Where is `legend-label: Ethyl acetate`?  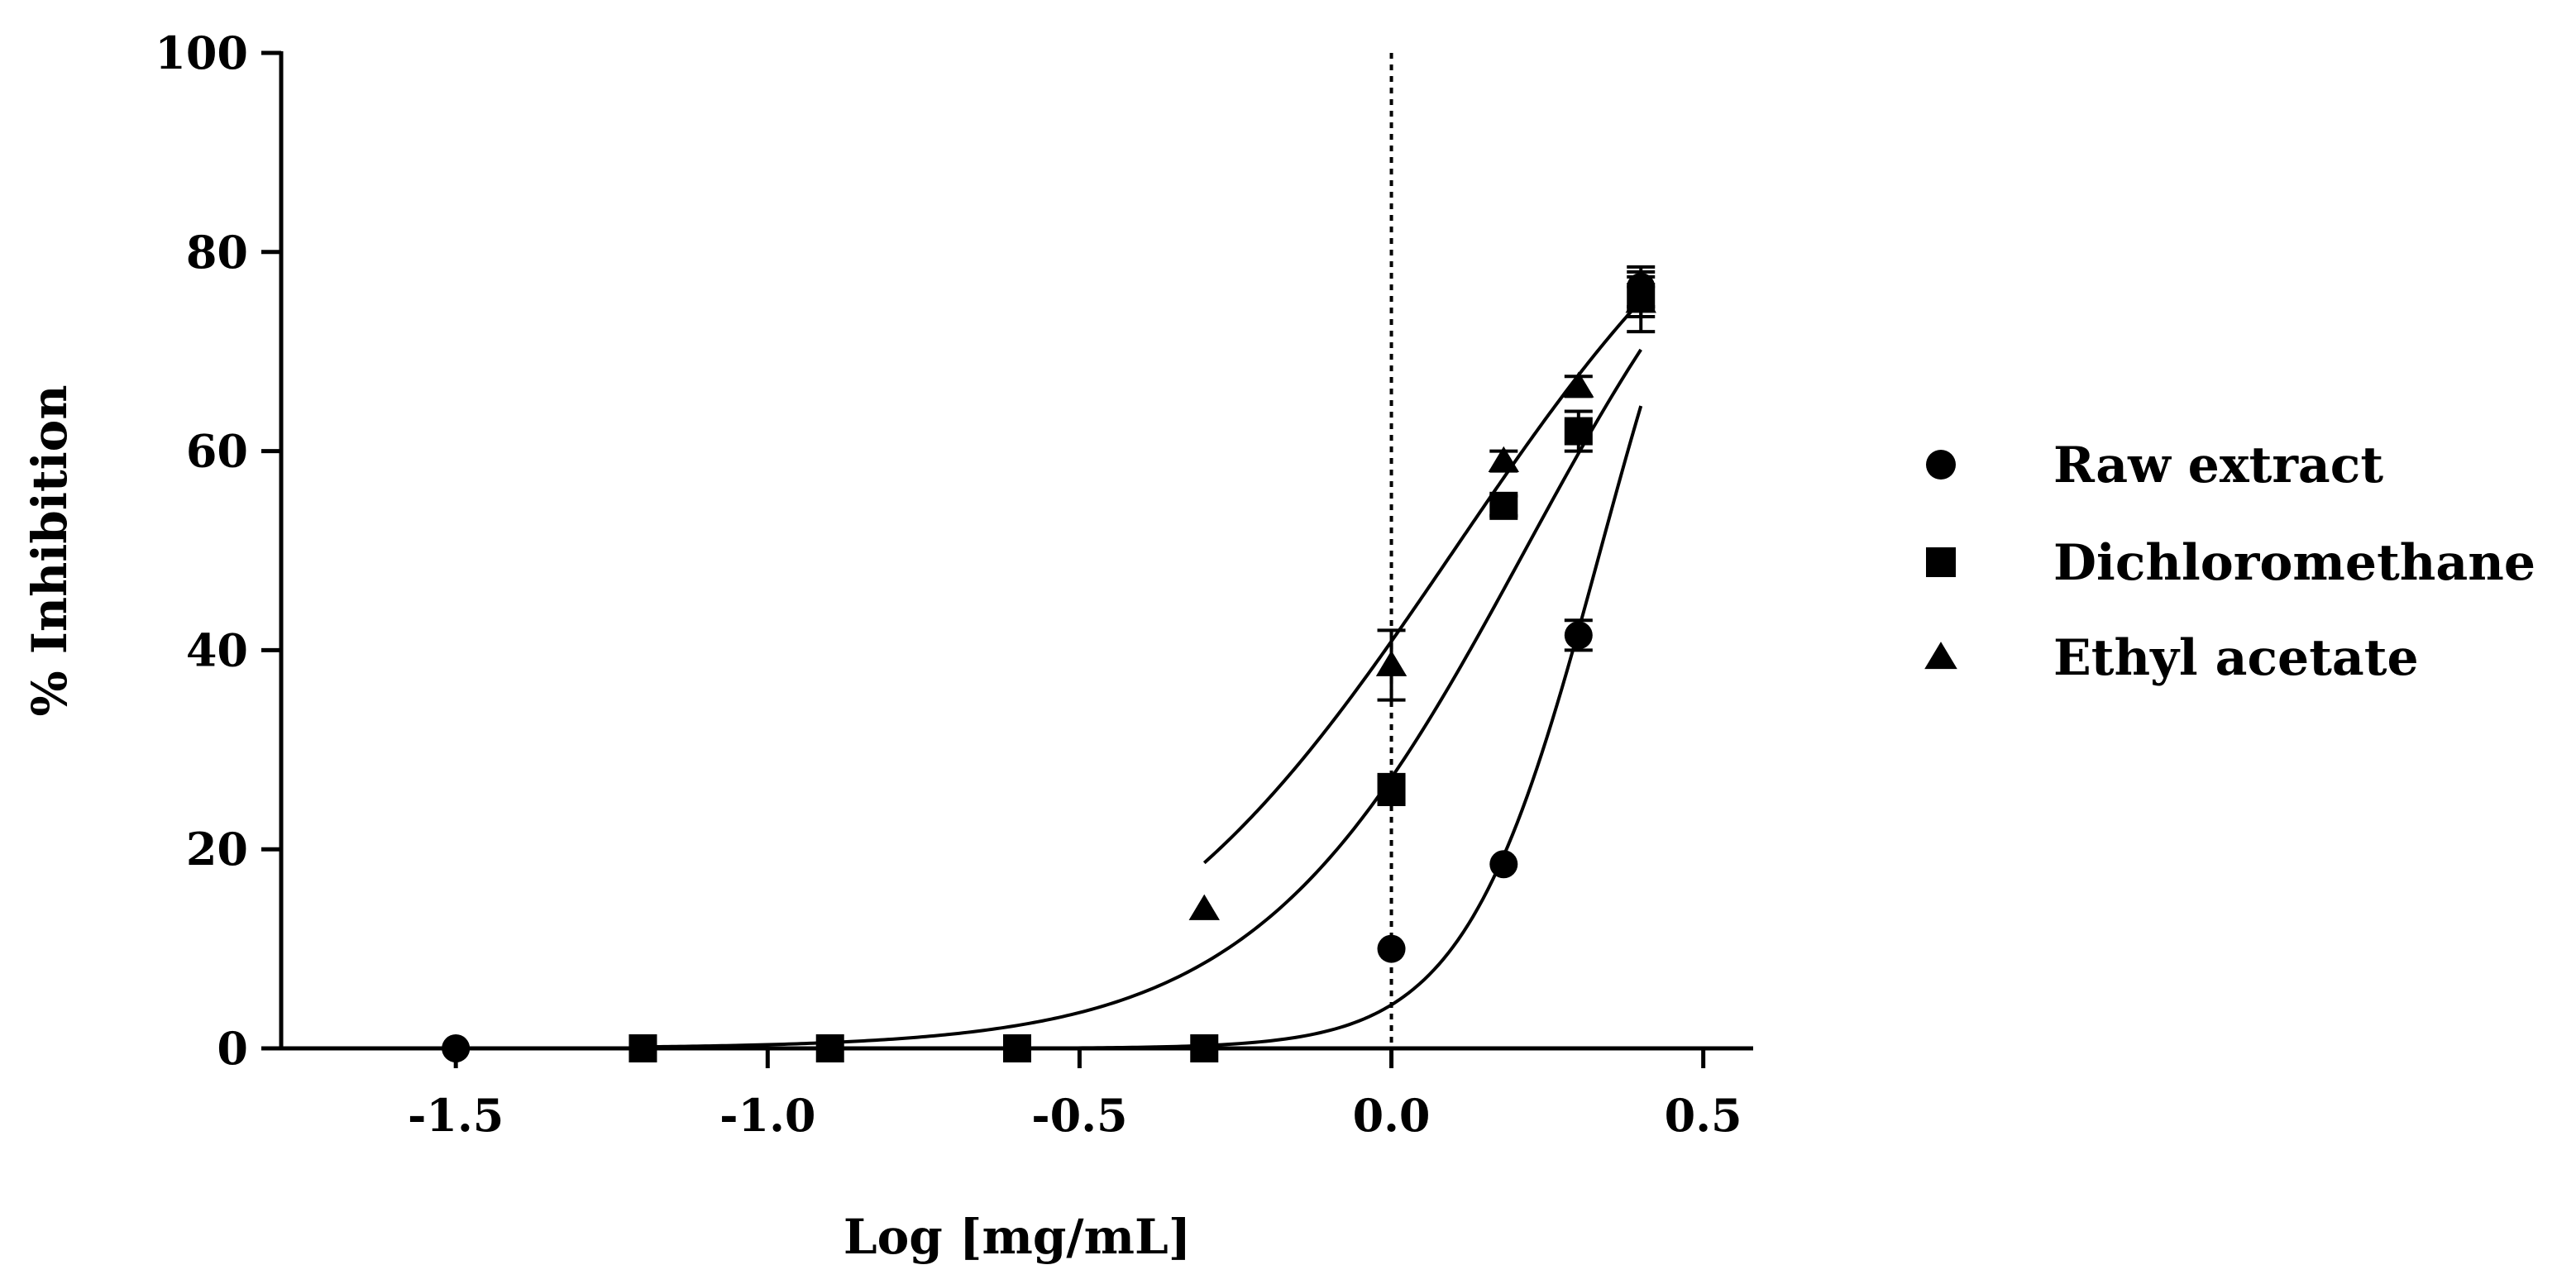
legend-label: Ethyl acetate is located at coordinates (2236, 658).